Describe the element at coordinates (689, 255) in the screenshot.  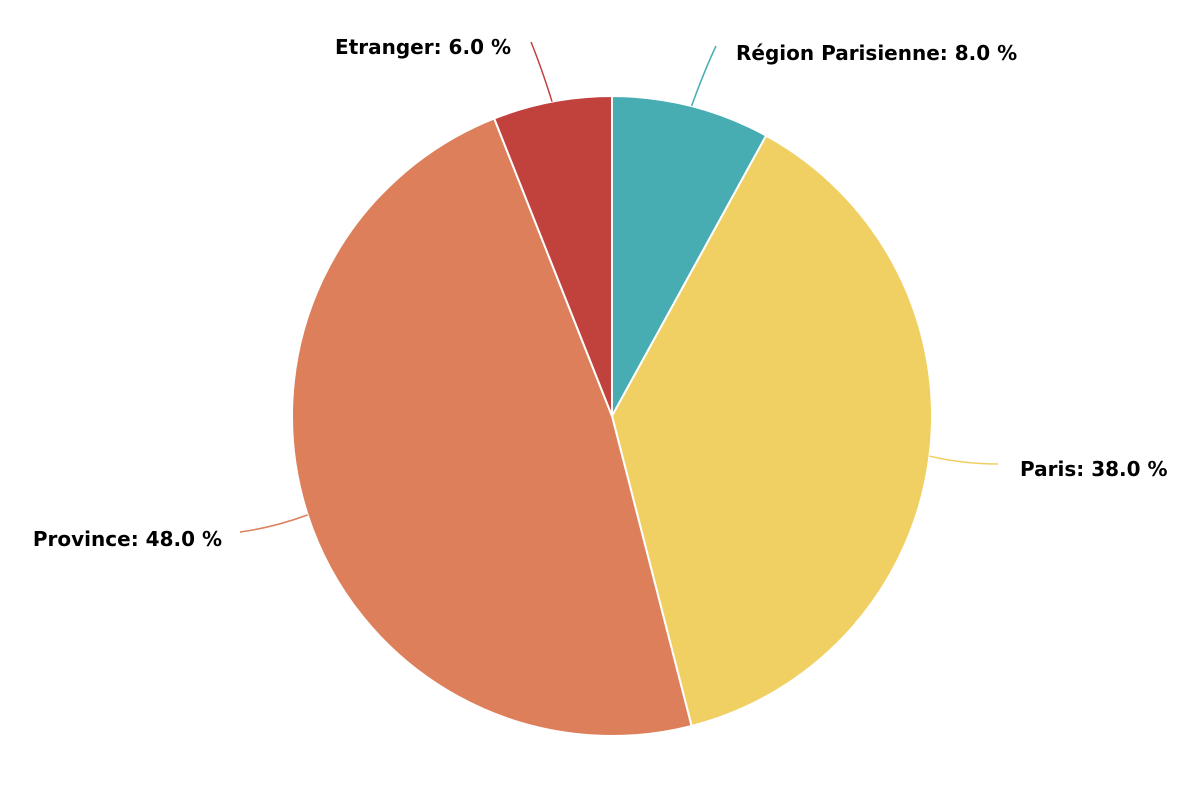
I see `pie-slice-region-parisienne` at that location.